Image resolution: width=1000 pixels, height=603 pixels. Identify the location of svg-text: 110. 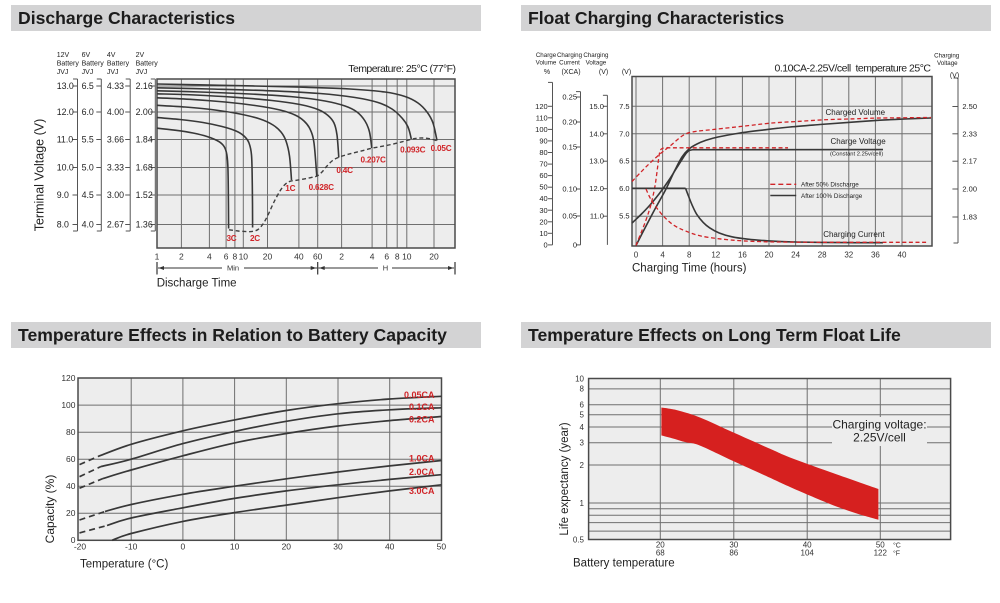
(542, 117).